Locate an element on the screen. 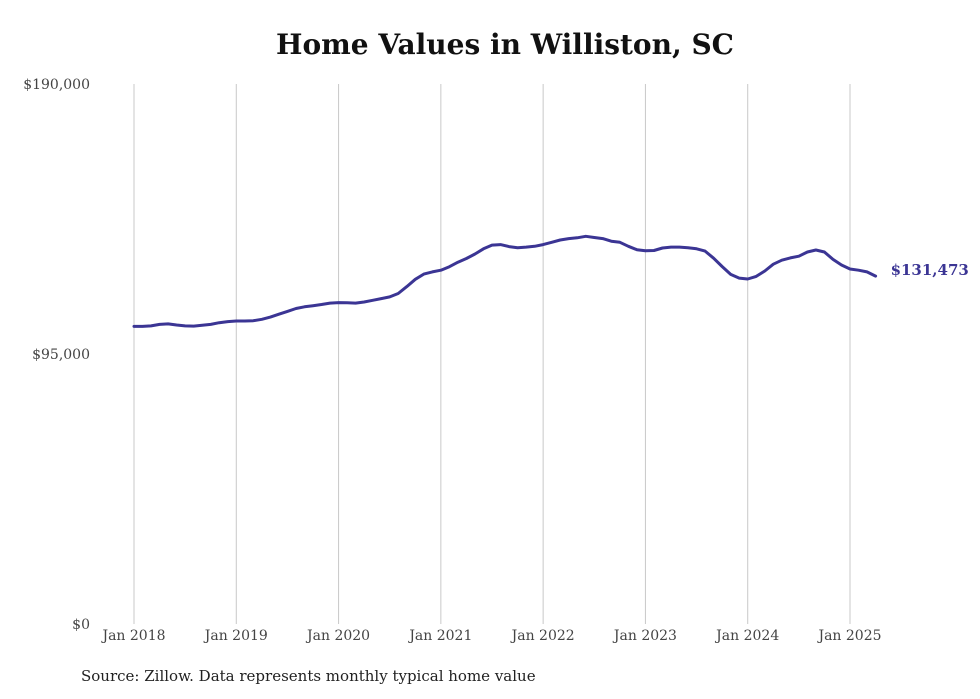 The image size is (980, 699). y-axis-ticks: $0 $95,000 $190,000 is located at coordinates (56, 355).